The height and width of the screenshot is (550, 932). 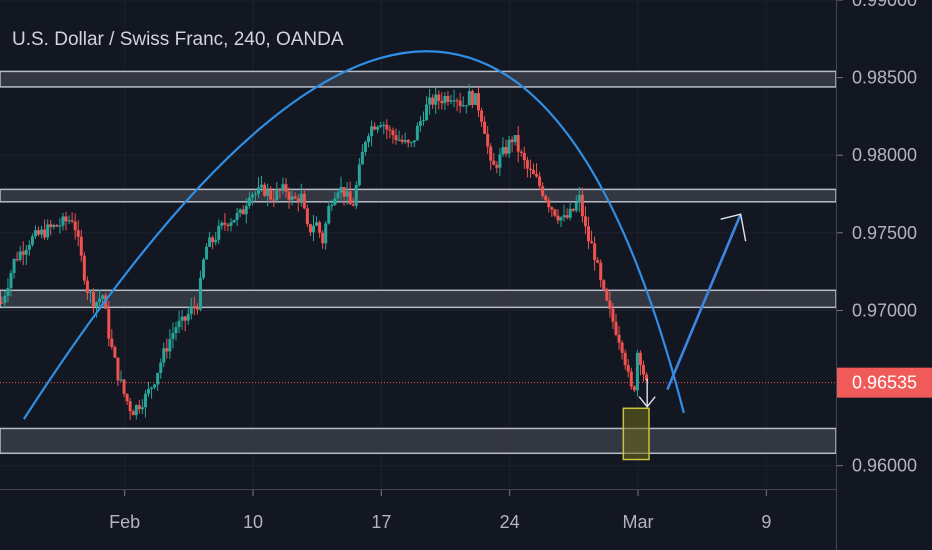 I want to click on projection-arrow-line, so click(x=704, y=302).